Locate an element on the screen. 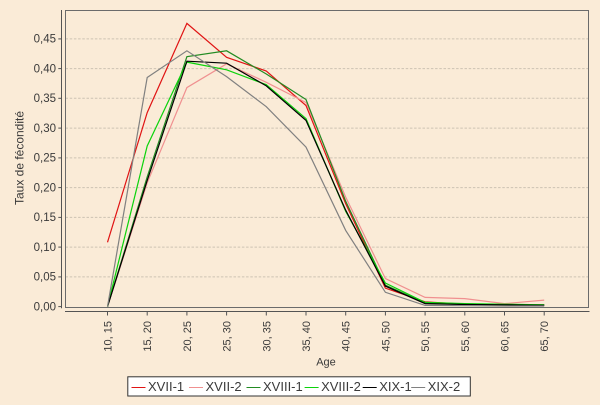 This screenshot has height=405, width=600. svg-text: 15, 20 is located at coordinates (148, 336).